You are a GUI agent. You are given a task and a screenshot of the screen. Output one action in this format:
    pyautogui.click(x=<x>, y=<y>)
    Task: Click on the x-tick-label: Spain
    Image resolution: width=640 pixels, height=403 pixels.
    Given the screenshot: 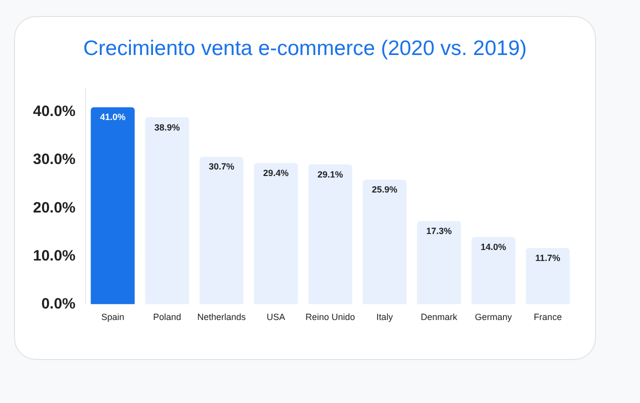 What is the action you would take?
    pyautogui.click(x=112, y=317)
    